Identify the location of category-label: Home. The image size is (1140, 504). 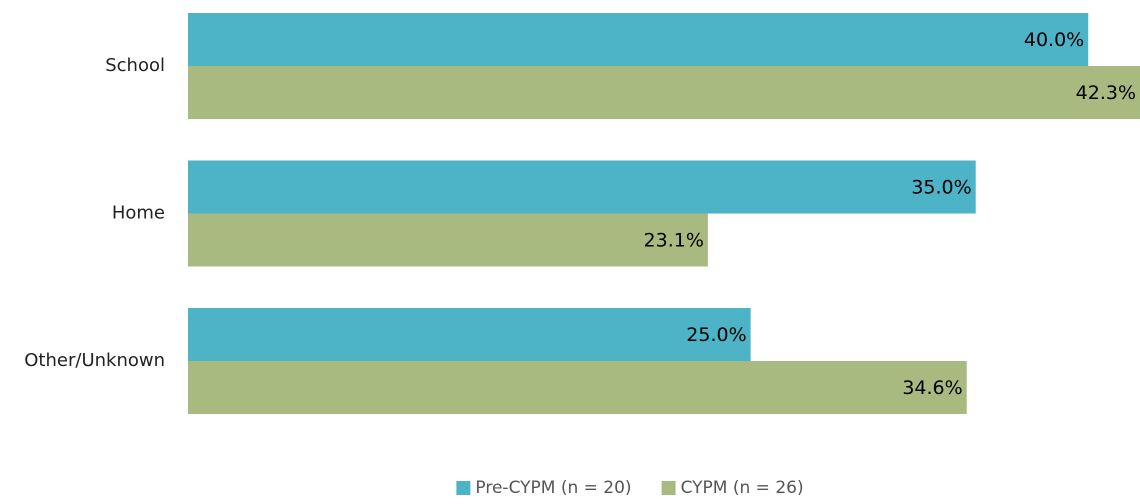
(138, 213).